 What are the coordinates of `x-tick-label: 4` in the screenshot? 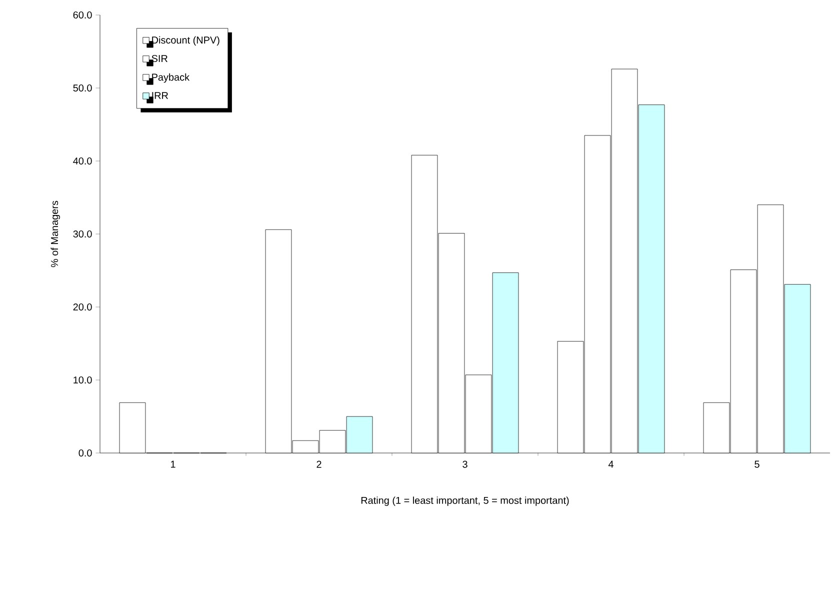 It's located at (611, 464).